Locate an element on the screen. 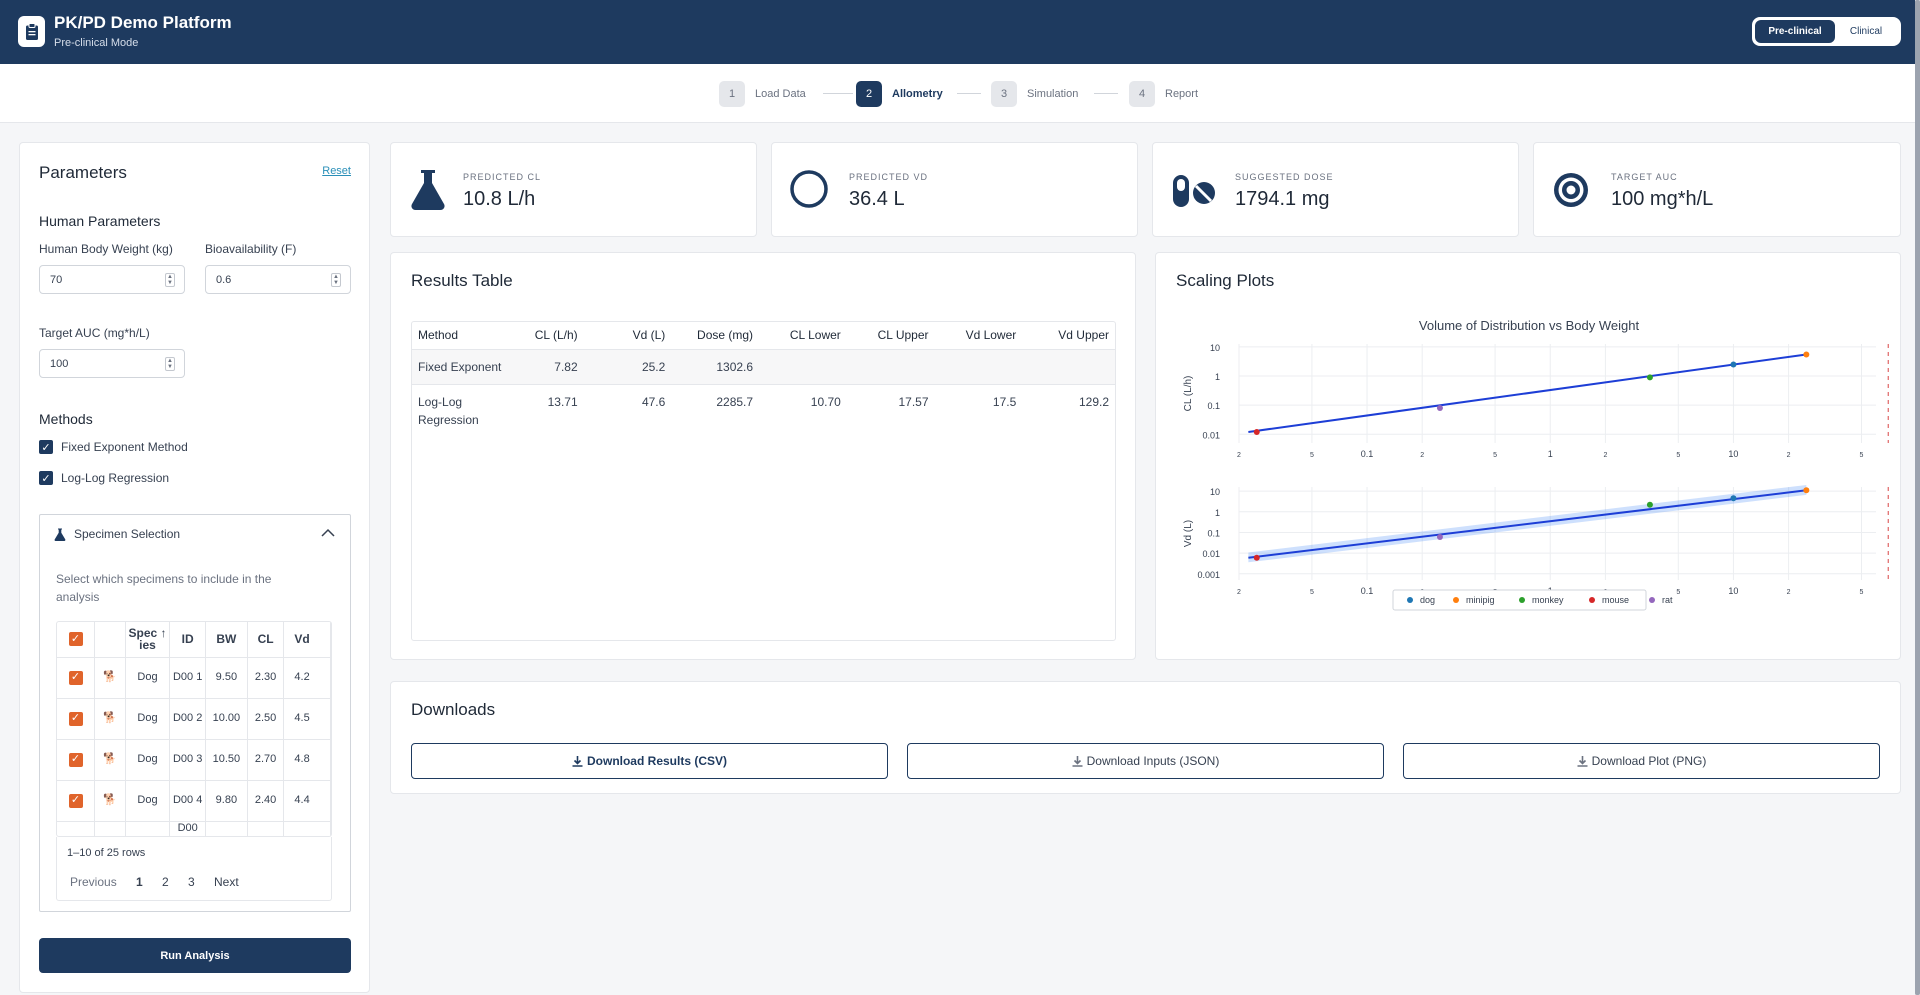  body-weight-input: 70 ▲ ▼ is located at coordinates (112, 279).